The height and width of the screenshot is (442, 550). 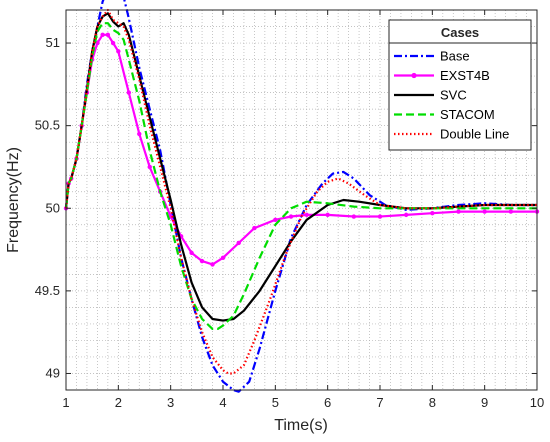 What do you see at coordinates (327, 402) in the screenshot?
I see `x-tick-label: 6` at bounding box center [327, 402].